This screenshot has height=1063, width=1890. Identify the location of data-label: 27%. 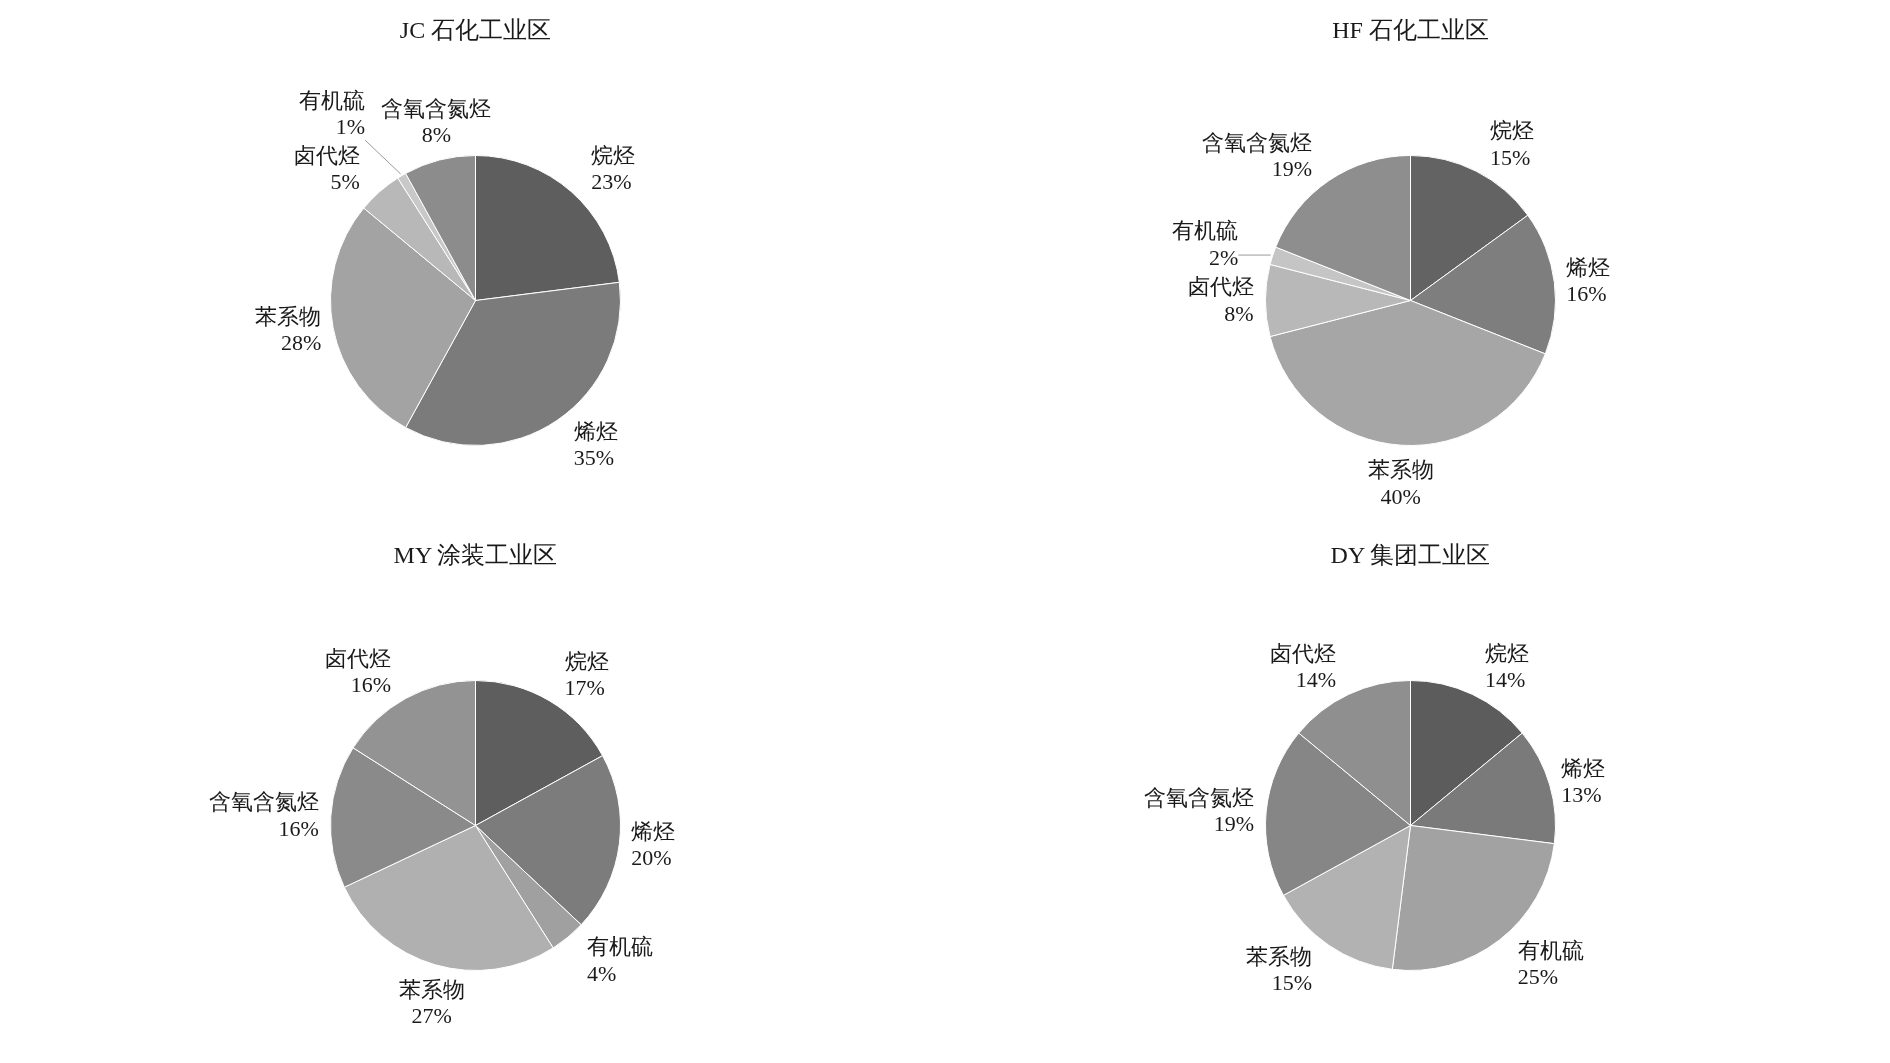
(431, 1015).